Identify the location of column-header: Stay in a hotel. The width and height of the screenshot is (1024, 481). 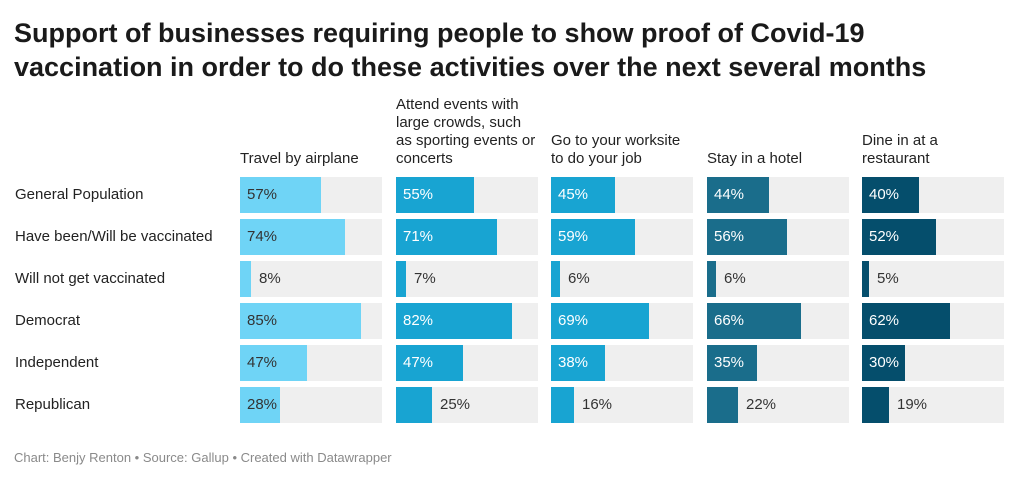
(755, 158).